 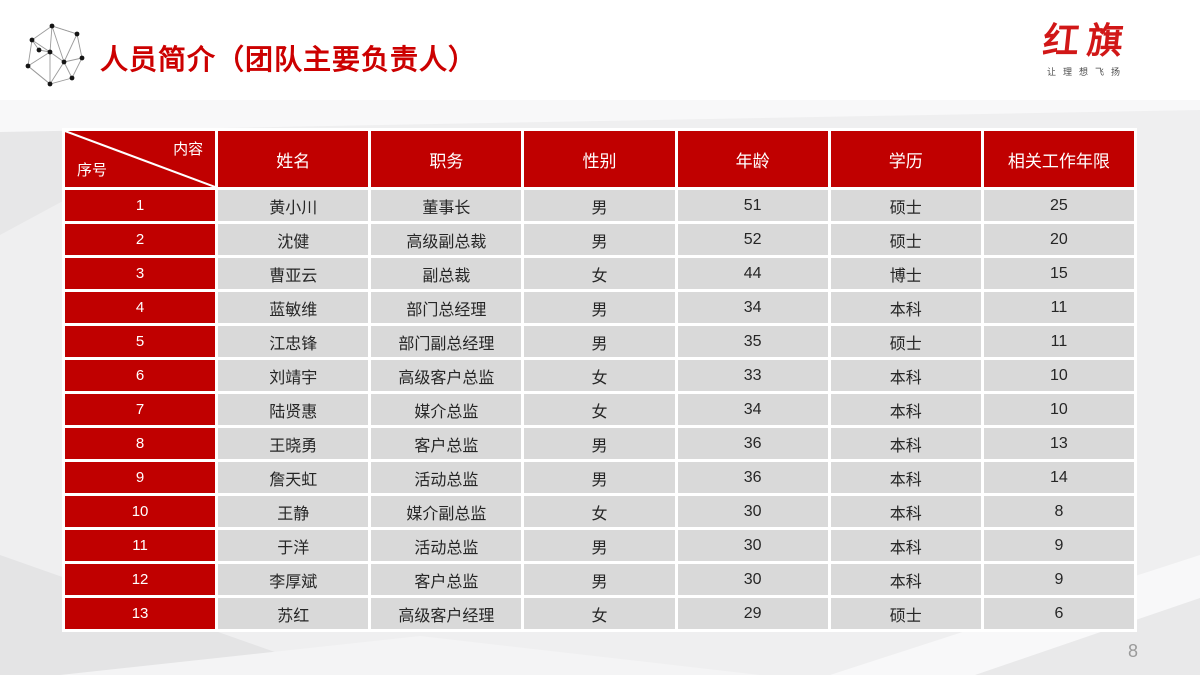 What do you see at coordinates (140, 205) in the screenshot?
I see `row-number-cell: 1` at bounding box center [140, 205].